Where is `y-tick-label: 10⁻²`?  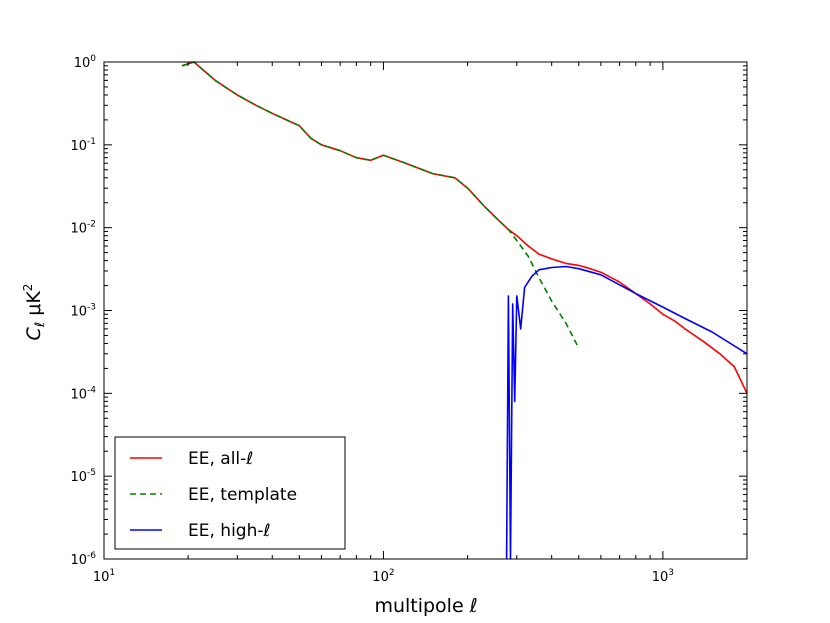
y-tick-label: 10⁻² is located at coordinates (83, 228).